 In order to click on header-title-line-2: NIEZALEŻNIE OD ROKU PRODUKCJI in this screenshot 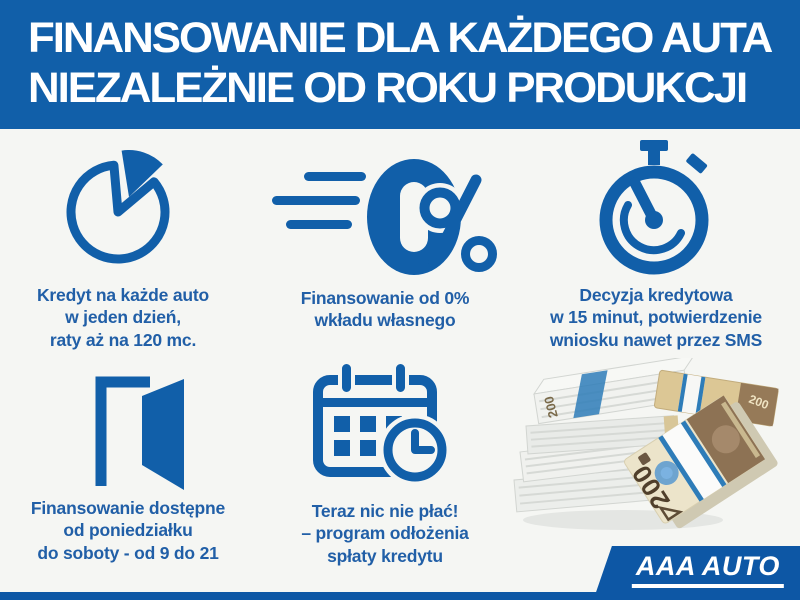, I will do `click(388, 88)`.